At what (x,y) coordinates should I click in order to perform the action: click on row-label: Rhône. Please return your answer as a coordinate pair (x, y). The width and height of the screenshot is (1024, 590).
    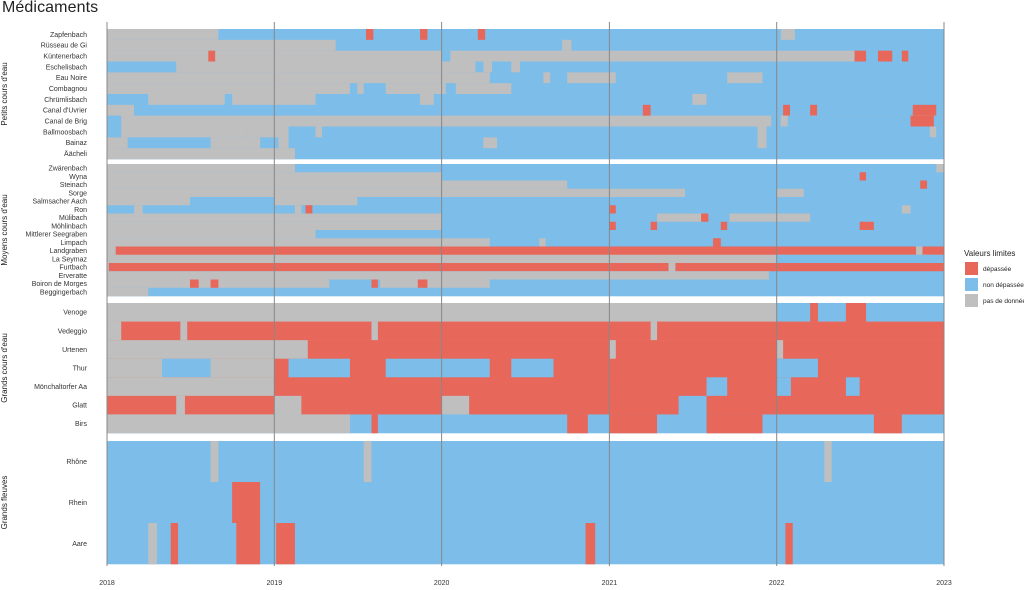
    Looking at the image, I should click on (76, 462).